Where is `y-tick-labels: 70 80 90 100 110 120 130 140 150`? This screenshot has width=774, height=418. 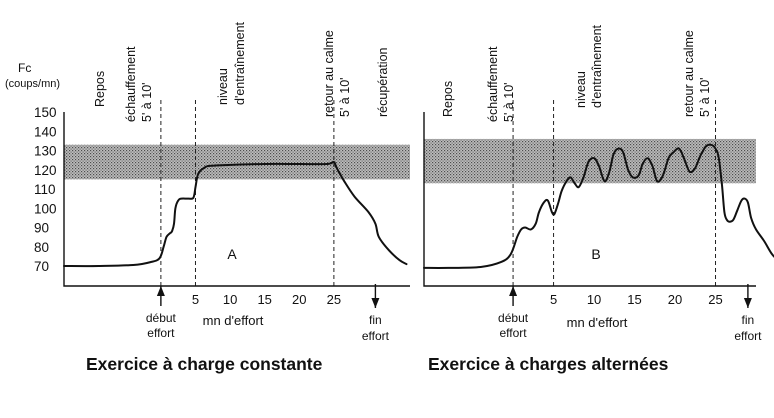
y-tick-labels: 70 80 90 100 110 120 130 140 150 is located at coordinates (45, 189).